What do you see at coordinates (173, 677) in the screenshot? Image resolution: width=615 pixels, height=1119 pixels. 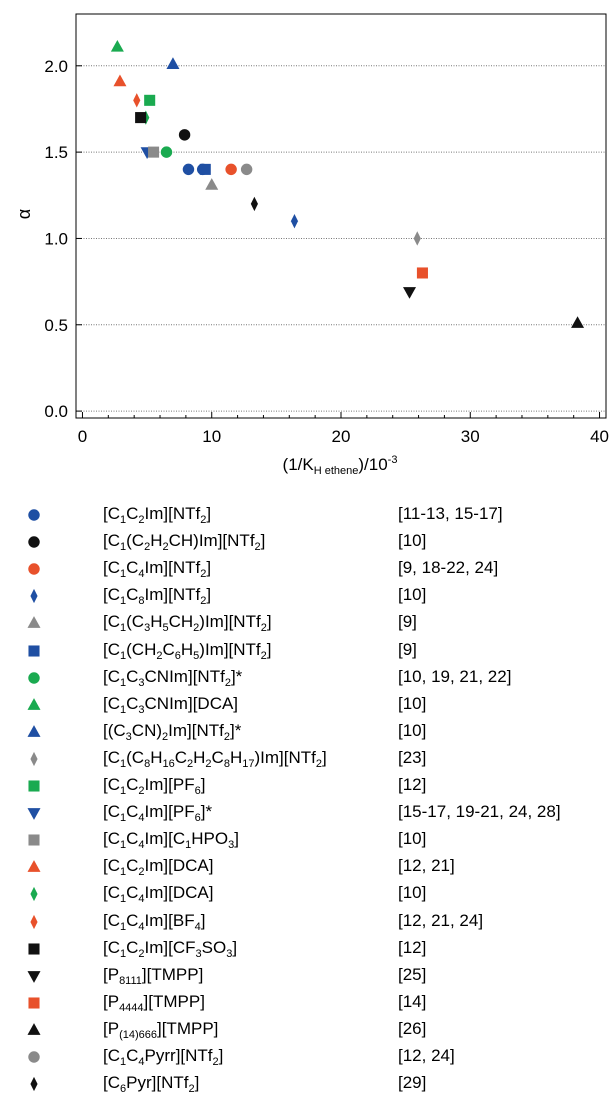 I see `legend-label: [C1C3CNIm][NTf2]*` at bounding box center [173, 677].